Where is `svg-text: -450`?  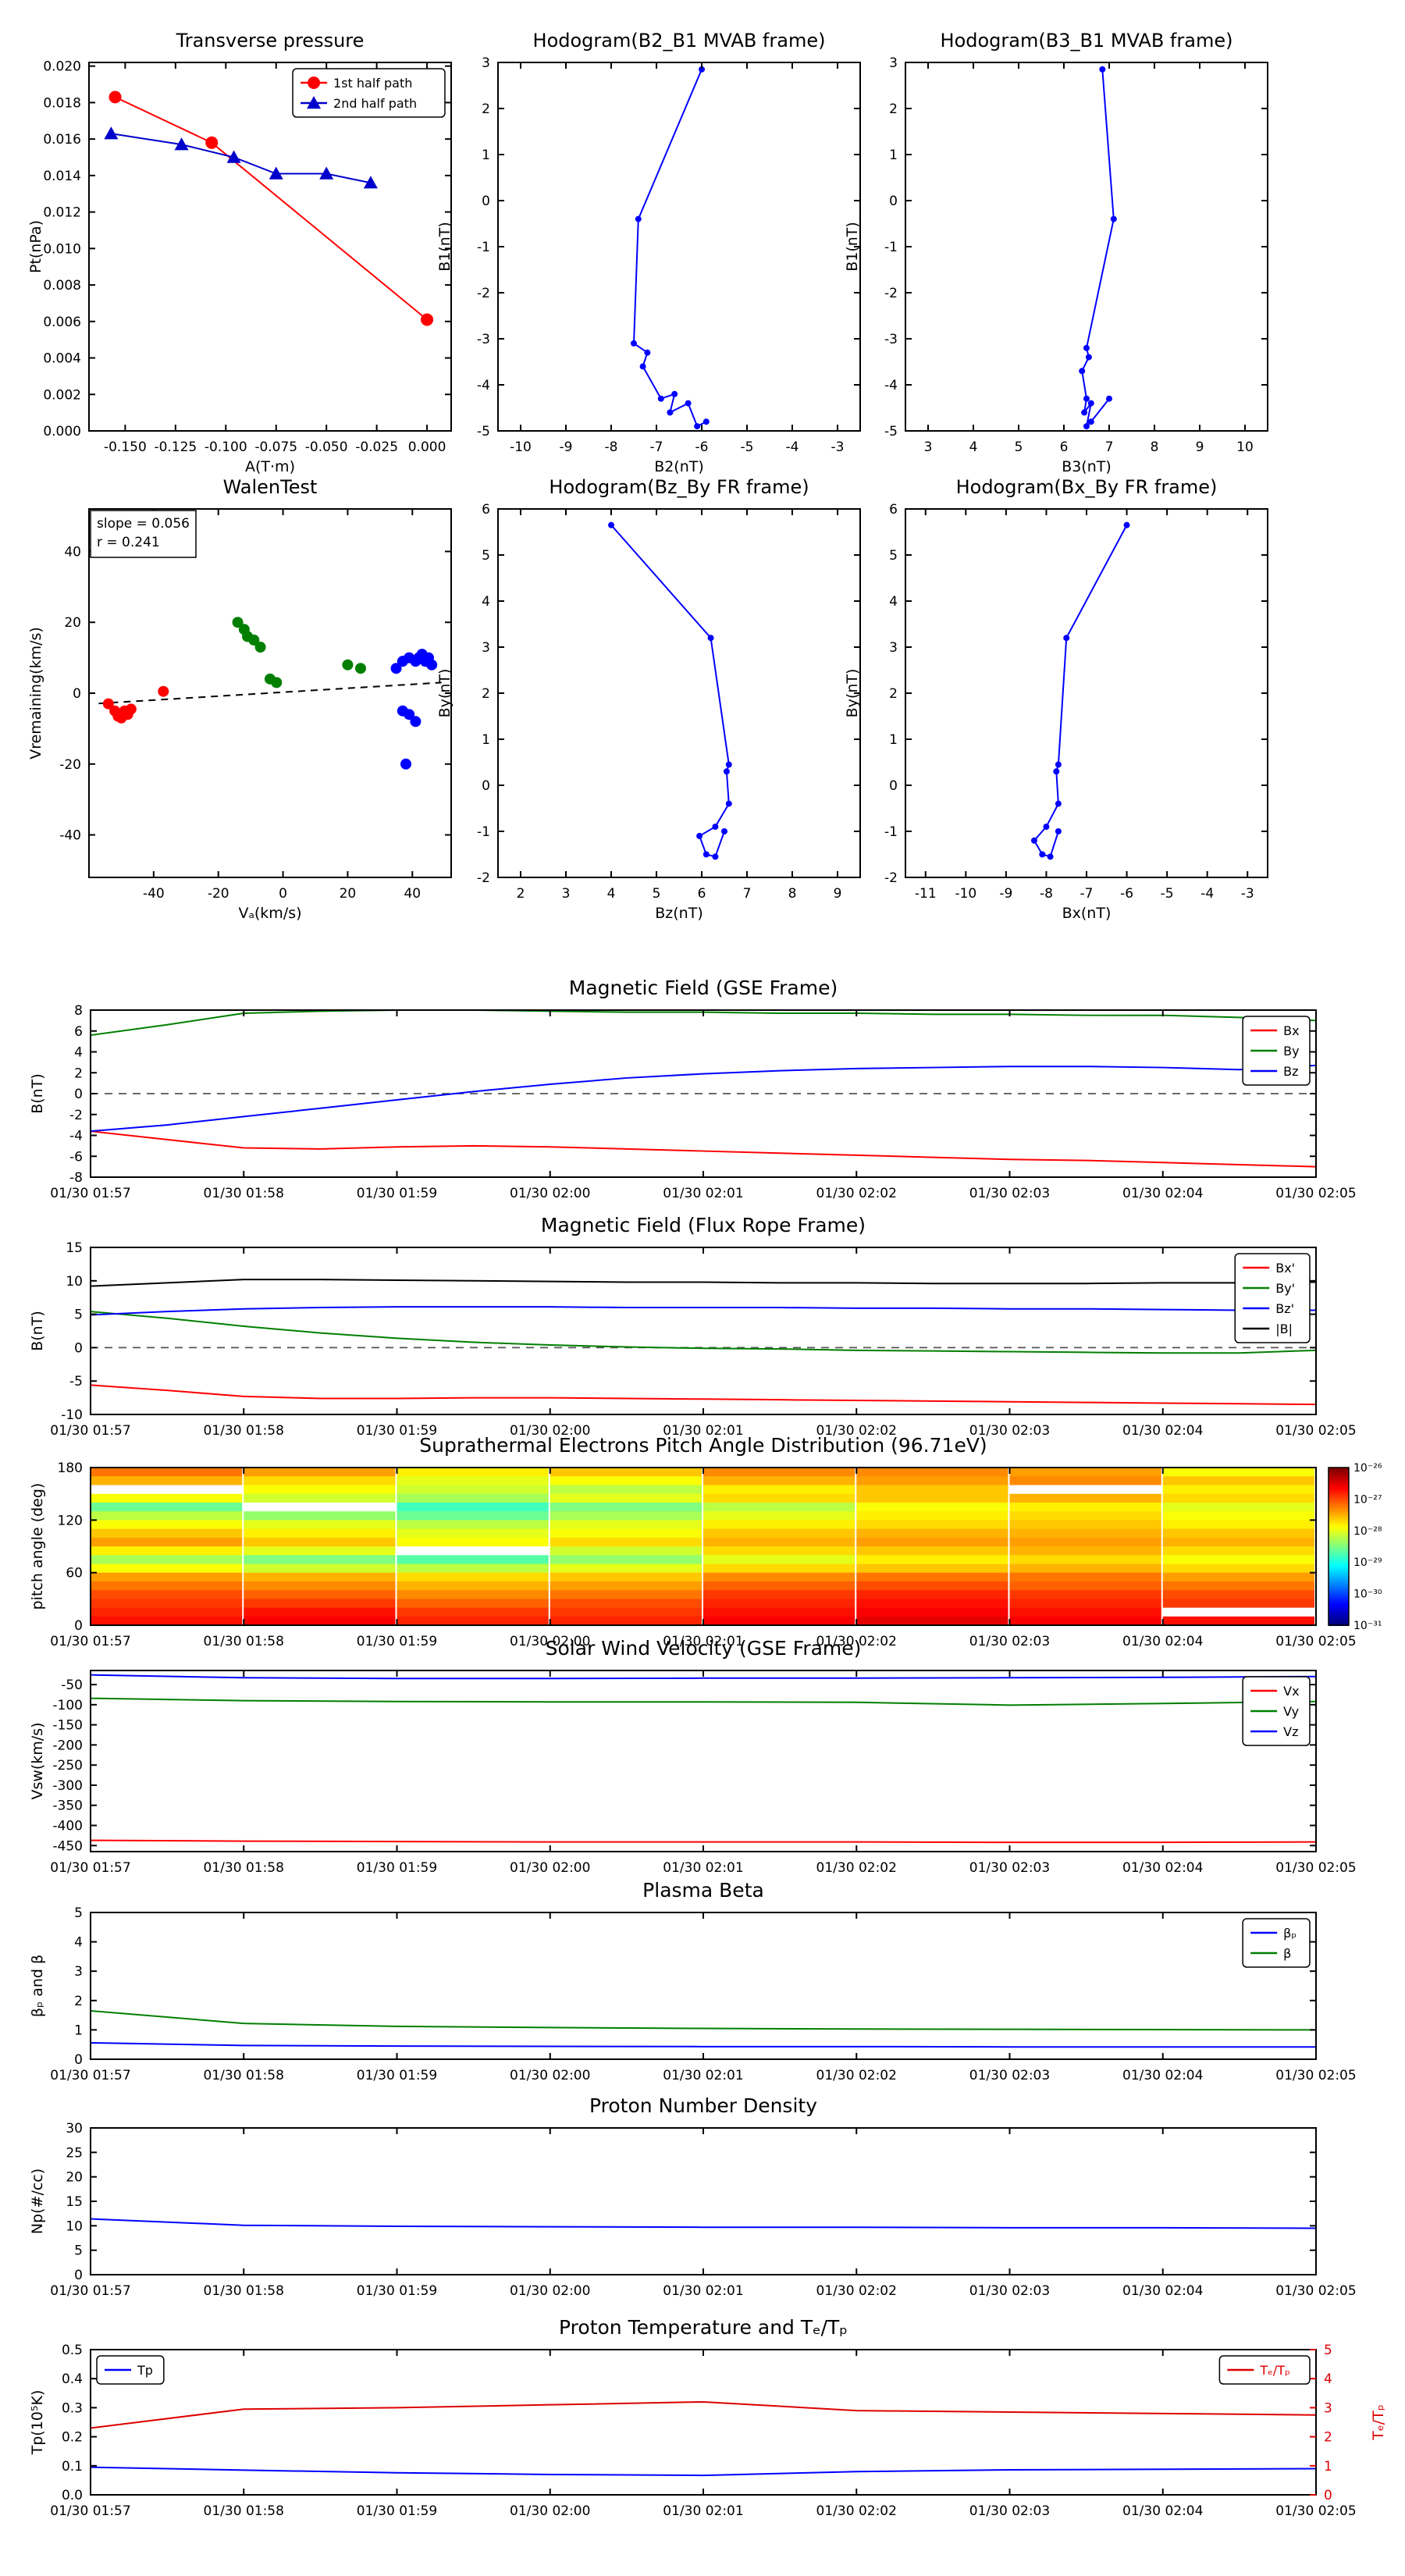
svg-text: -450 is located at coordinates (68, 1846).